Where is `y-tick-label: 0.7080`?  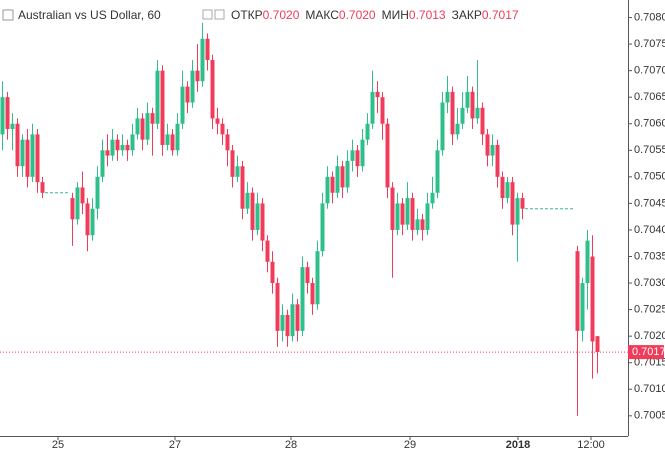 y-tick-label: 0.7080 is located at coordinates (649, 17).